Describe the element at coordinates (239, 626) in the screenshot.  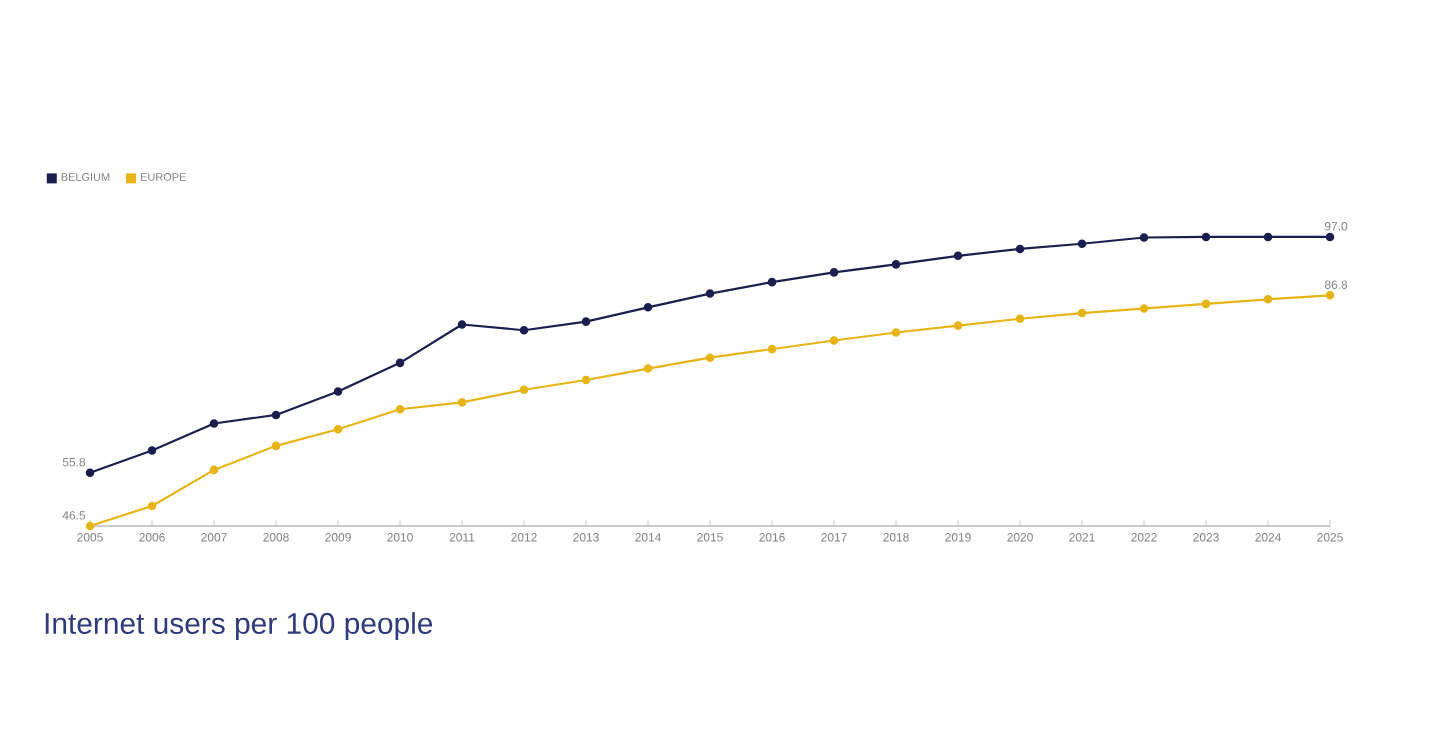
I see `text: Internet users per 100 people` at that location.